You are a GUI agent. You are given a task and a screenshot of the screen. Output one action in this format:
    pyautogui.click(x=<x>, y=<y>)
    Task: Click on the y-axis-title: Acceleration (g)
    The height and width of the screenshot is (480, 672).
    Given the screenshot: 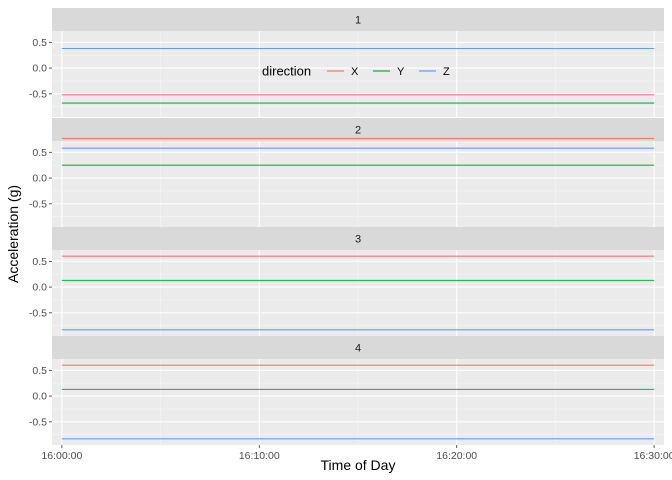 What is the action you would take?
    pyautogui.click(x=13, y=234)
    